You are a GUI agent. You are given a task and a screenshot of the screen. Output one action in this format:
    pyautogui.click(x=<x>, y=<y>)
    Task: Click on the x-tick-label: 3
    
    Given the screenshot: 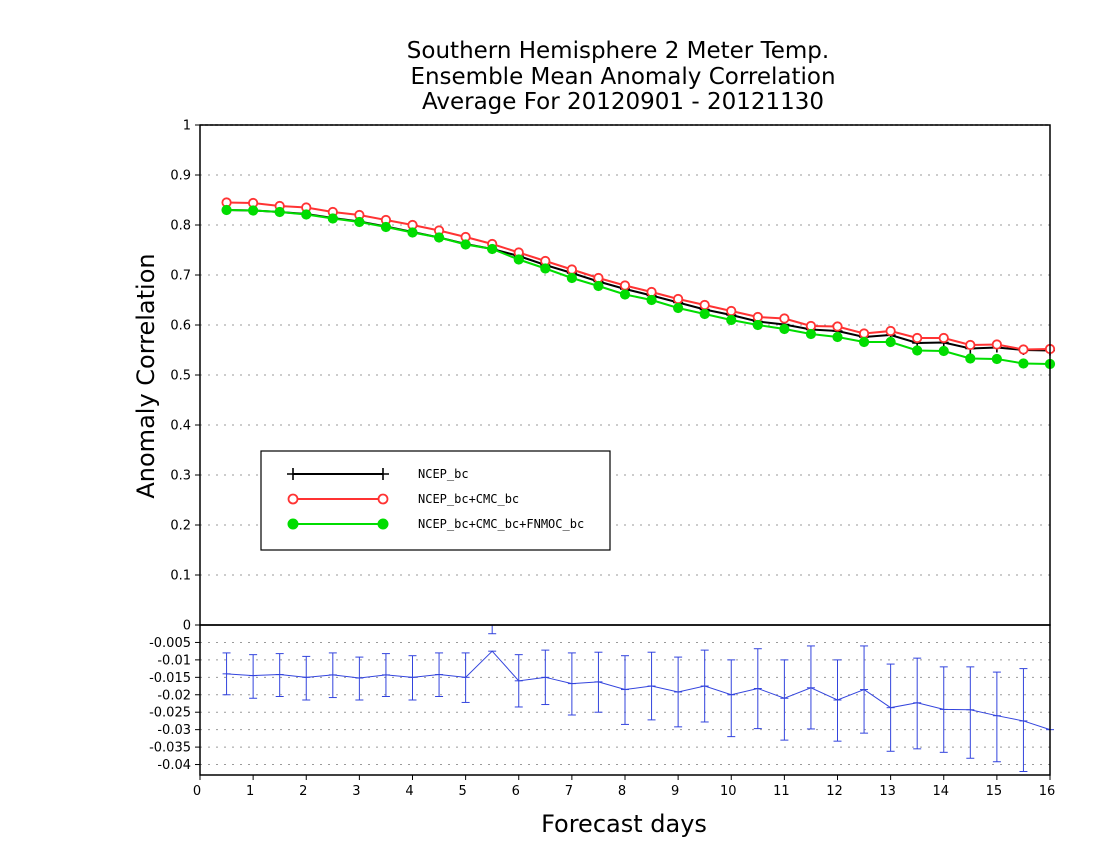 What is the action you would take?
    pyautogui.click(x=356, y=791)
    